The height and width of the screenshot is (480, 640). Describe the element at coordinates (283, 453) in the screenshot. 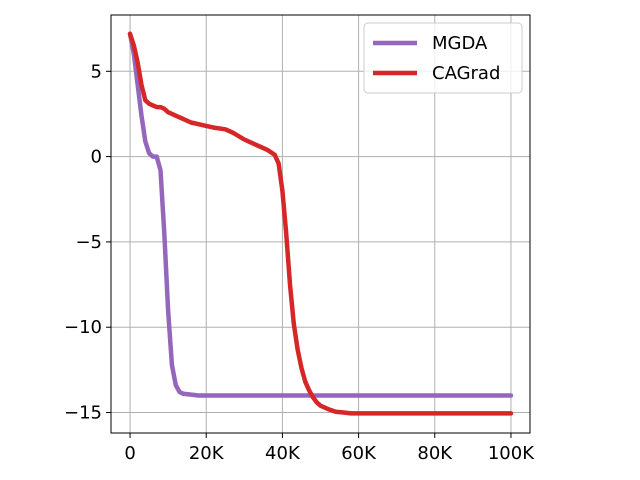

I see `x-tick-label: 40K` at that location.